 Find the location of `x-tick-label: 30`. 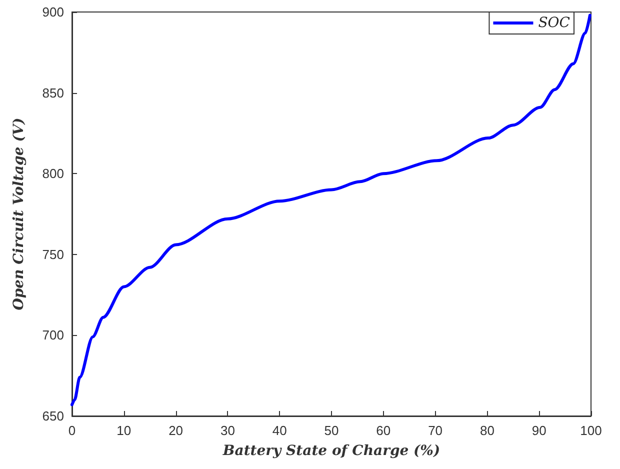

x-tick-label: 30 is located at coordinates (227, 430).